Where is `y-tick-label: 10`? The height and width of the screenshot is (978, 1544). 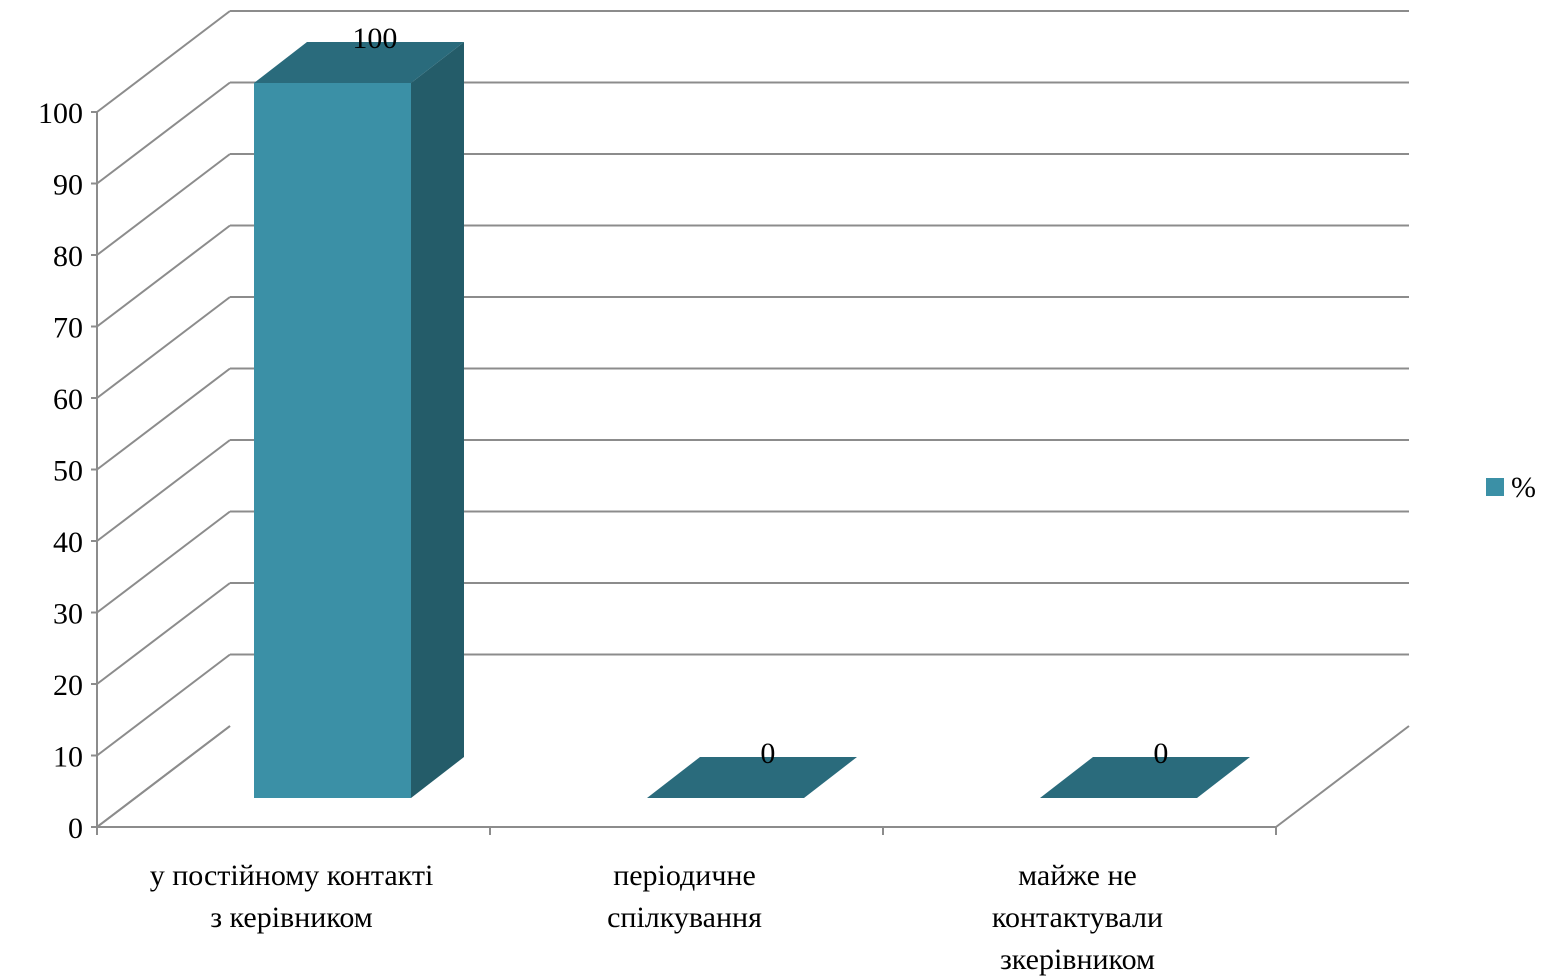 y-tick-label: 10 is located at coordinates (68, 757).